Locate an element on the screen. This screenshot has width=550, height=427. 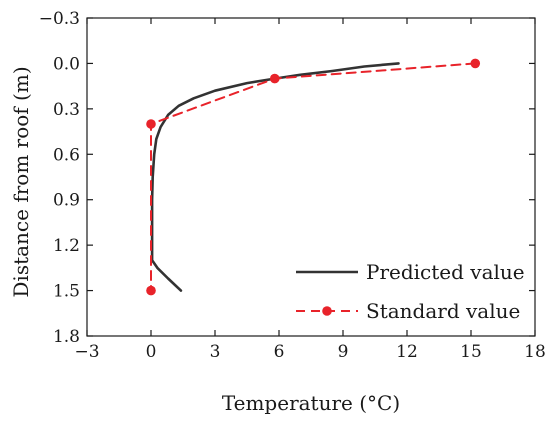
x-tick-label: 0 is located at coordinates (151, 352).